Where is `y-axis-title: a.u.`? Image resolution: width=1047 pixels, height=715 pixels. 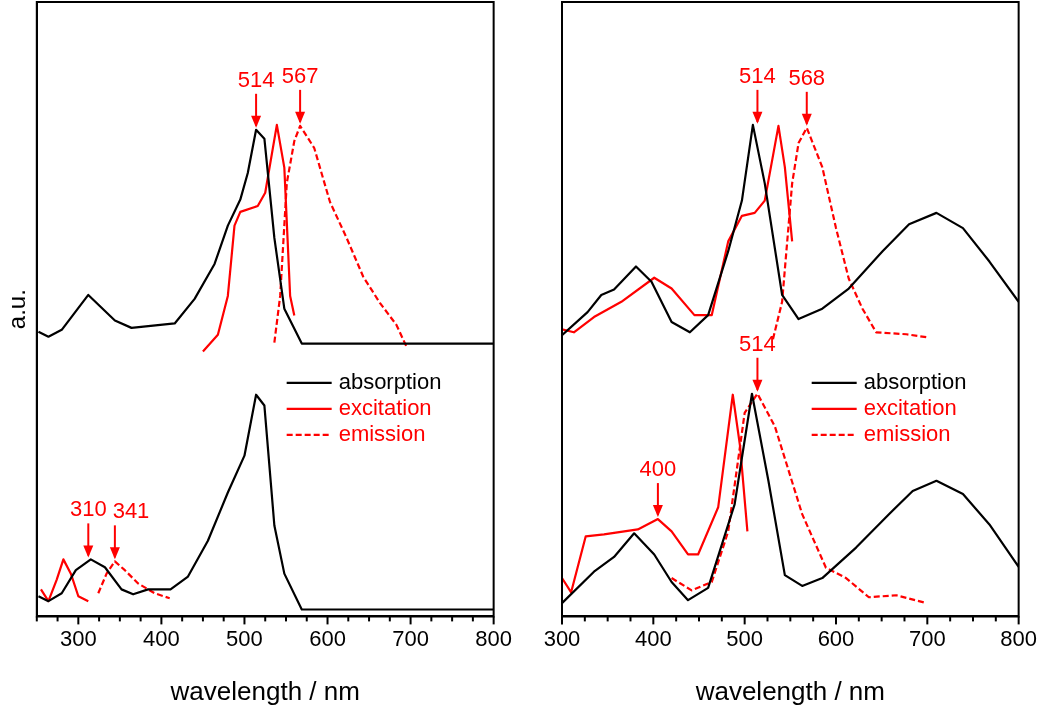
y-axis-title: a.u. is located at coordinates (17, 309).